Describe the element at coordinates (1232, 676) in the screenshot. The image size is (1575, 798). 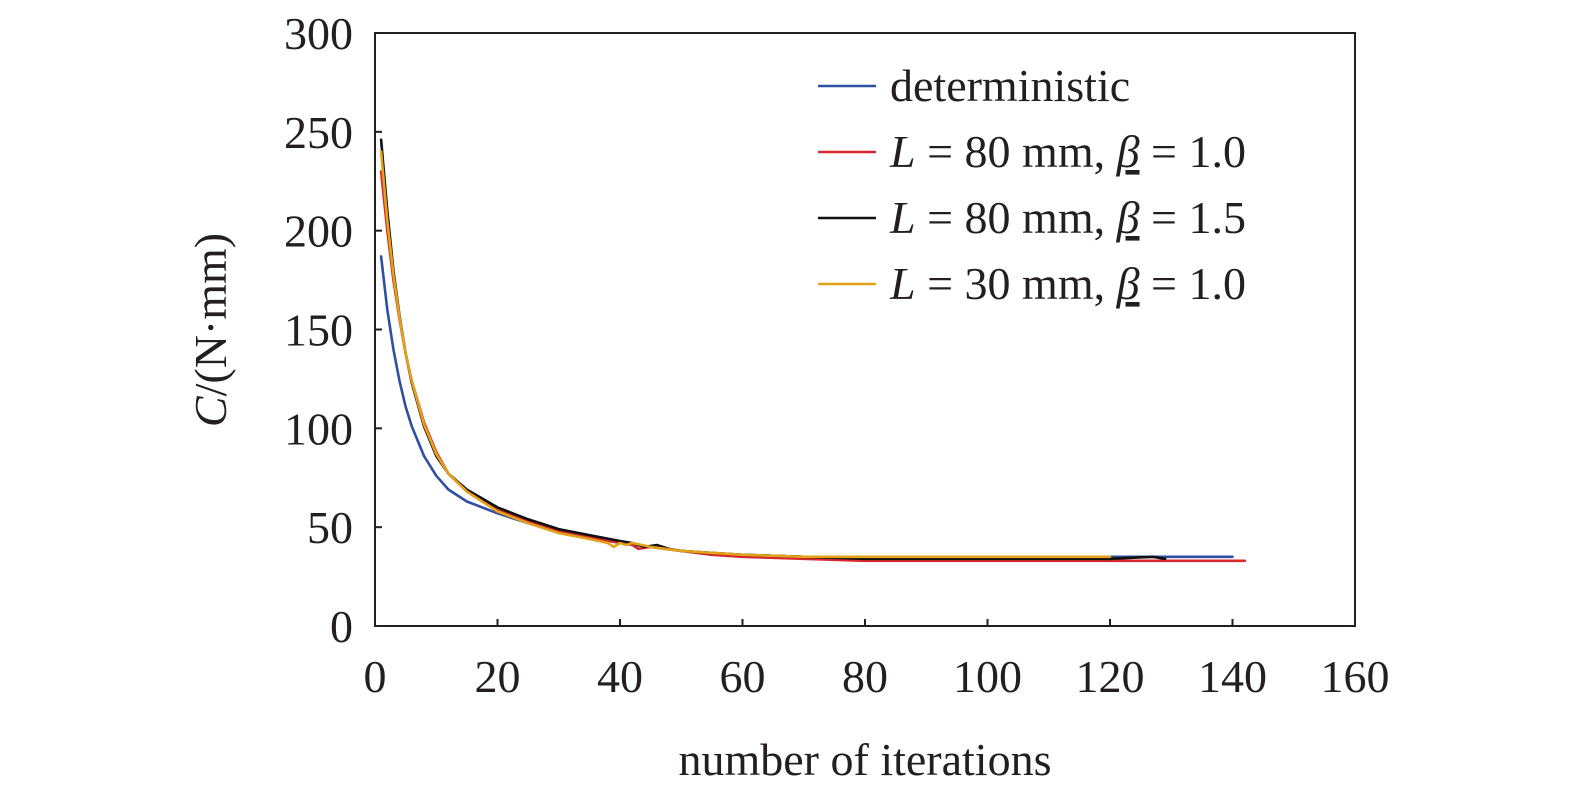
I see `x-tick-label: 140` at that location.